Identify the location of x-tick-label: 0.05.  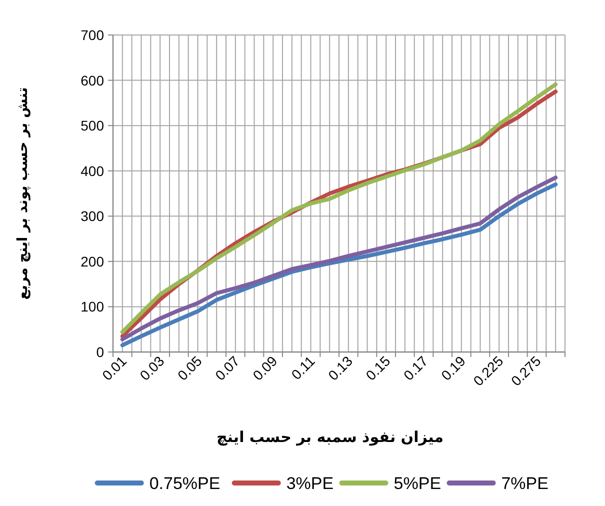
(190, 368).